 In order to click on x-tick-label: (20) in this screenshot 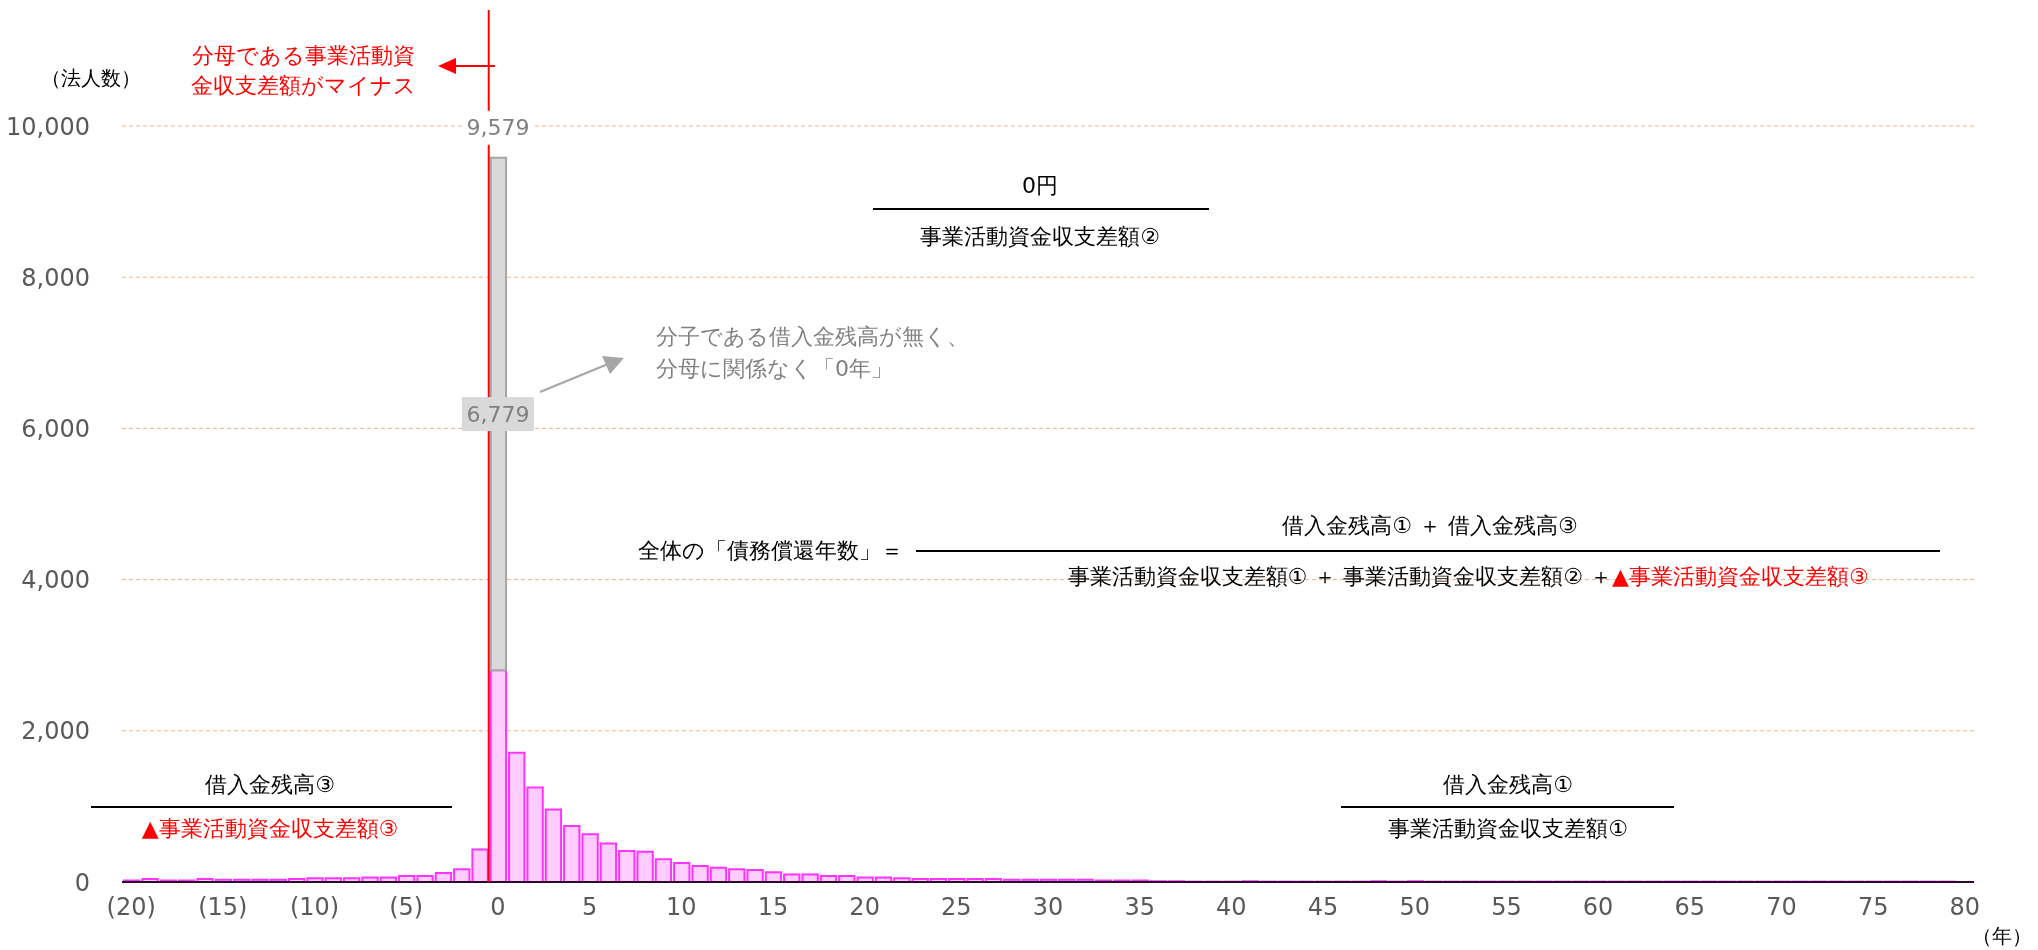, I will do `click(131, 907)`.